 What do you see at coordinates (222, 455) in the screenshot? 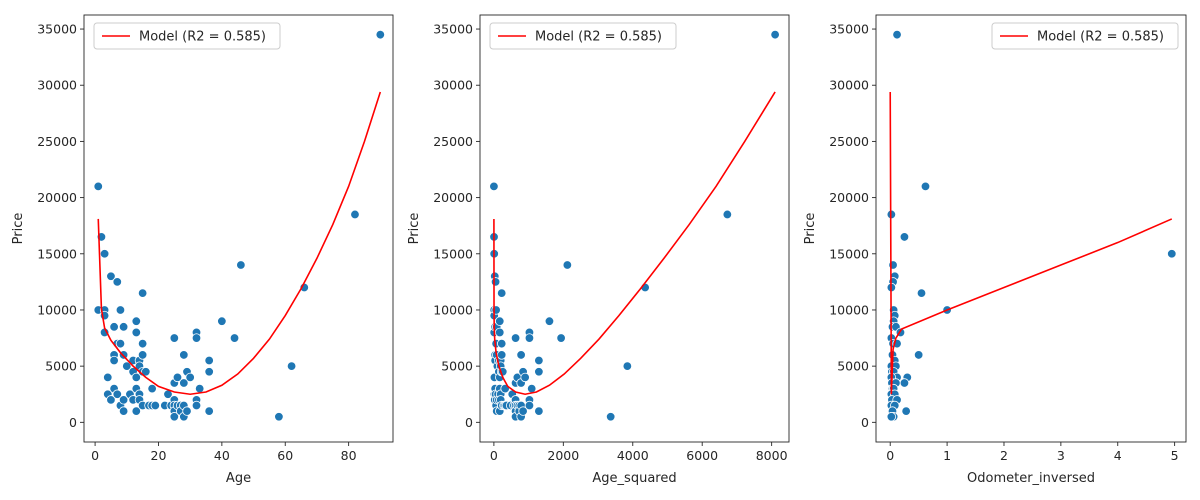
I see `x-tick-label: 40` at bounding box center [222, 455].